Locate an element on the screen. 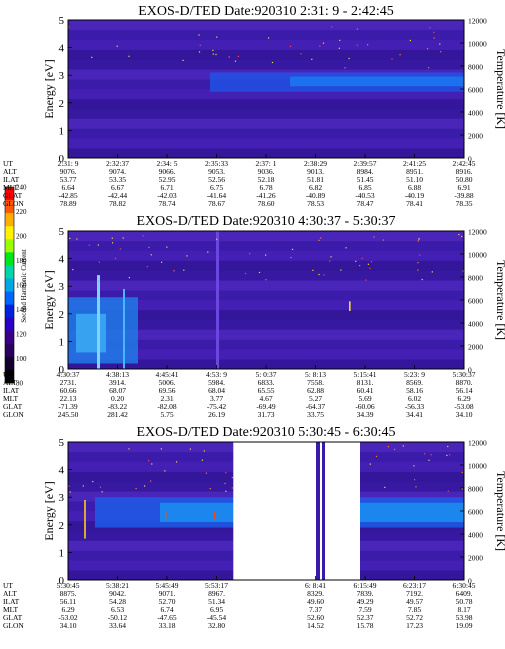 Image resolution: width=505 pixels, height=649 pixels. ytick-right-label: 4000 is located at coordinates (475, 113).